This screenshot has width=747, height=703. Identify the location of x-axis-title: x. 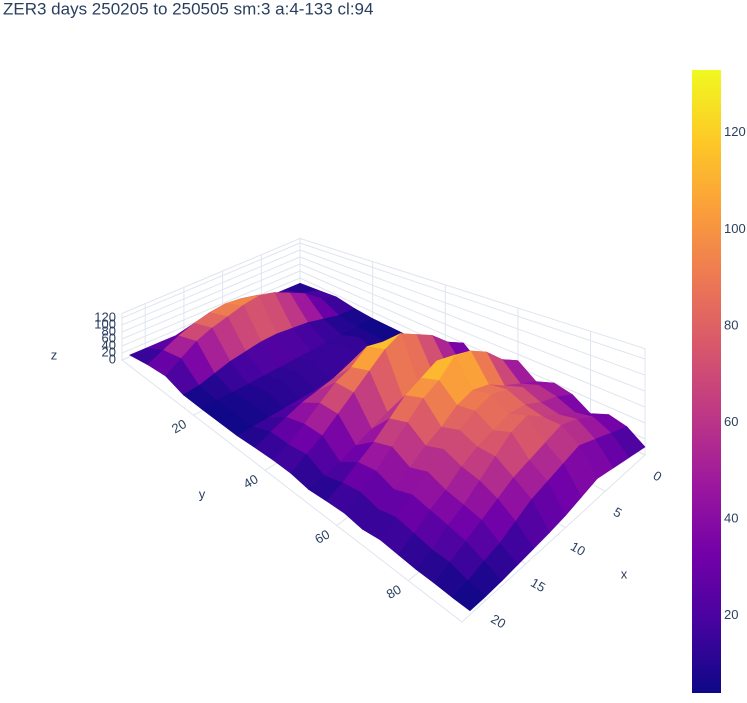
(624, 573).